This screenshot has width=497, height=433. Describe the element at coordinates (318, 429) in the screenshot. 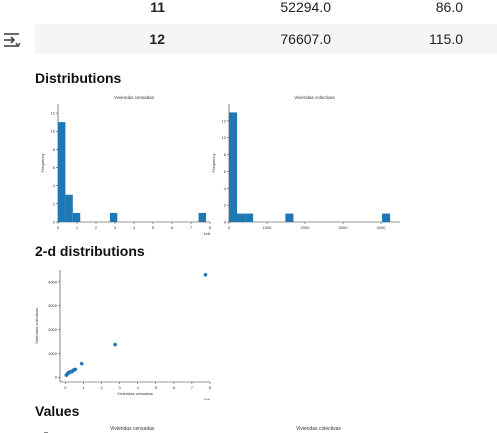

I see `values-chart-title: Viviendas colectivas` at that location.